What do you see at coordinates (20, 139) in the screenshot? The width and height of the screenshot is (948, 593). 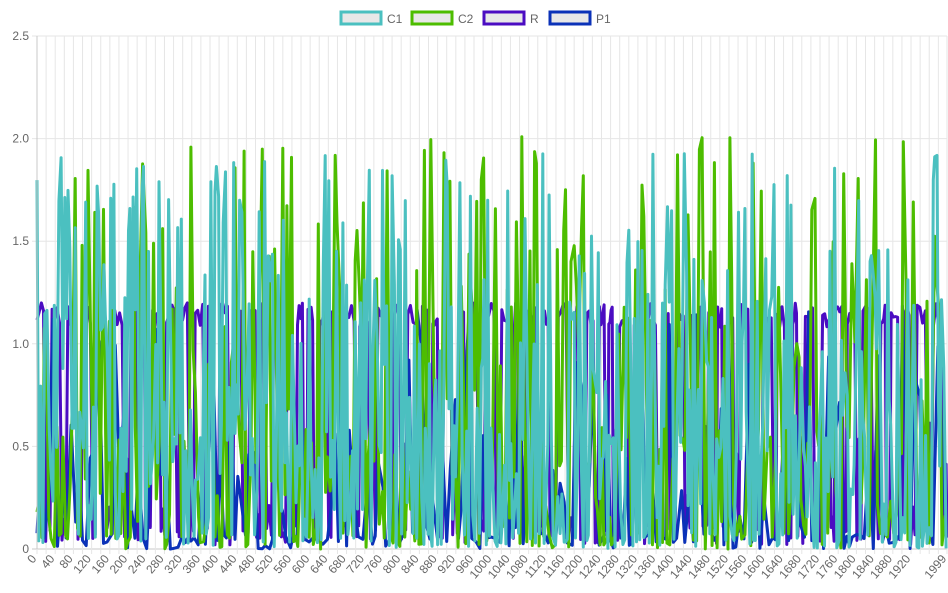 I see `y-tick-label: 2.0` at bounding box center [20, 139].